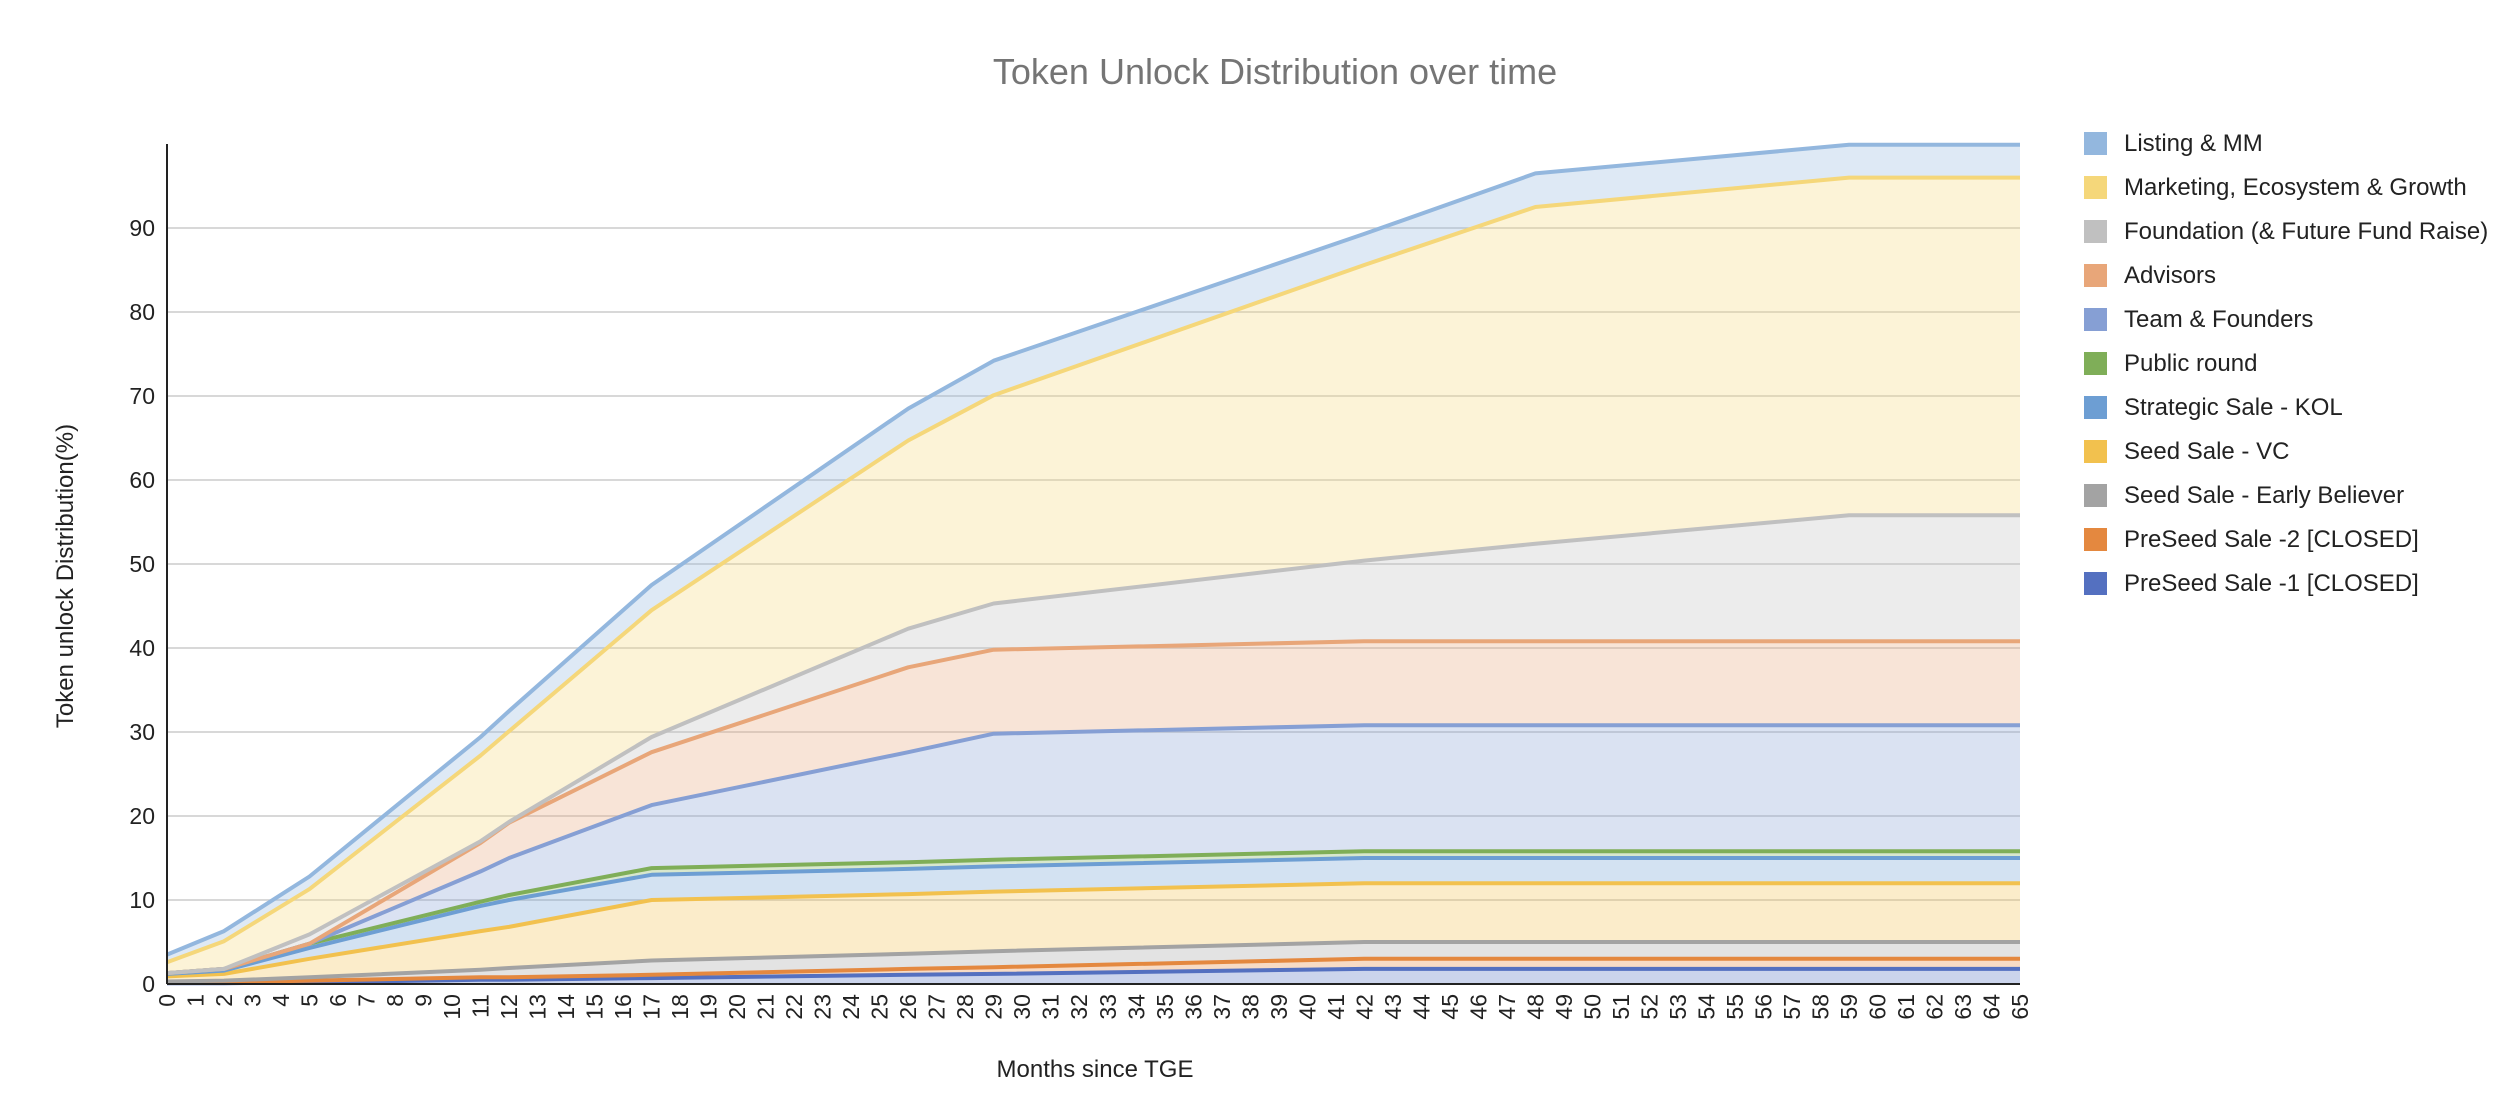  I want to click on x-tick-label: 52, so click(1649, 1007).